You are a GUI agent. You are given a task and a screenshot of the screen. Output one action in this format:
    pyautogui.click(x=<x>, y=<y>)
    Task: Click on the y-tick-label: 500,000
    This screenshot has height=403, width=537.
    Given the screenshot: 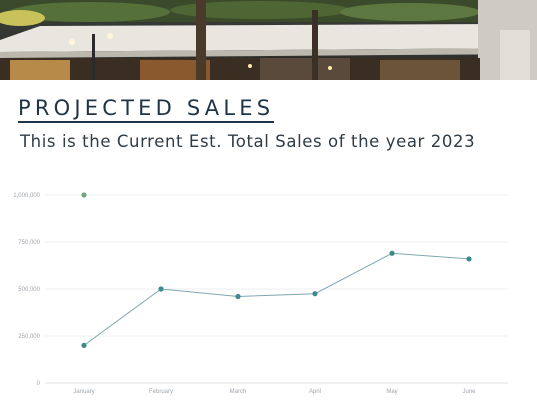 What is the action you would take?
    pyautogui.click(x=29, y=290)
    